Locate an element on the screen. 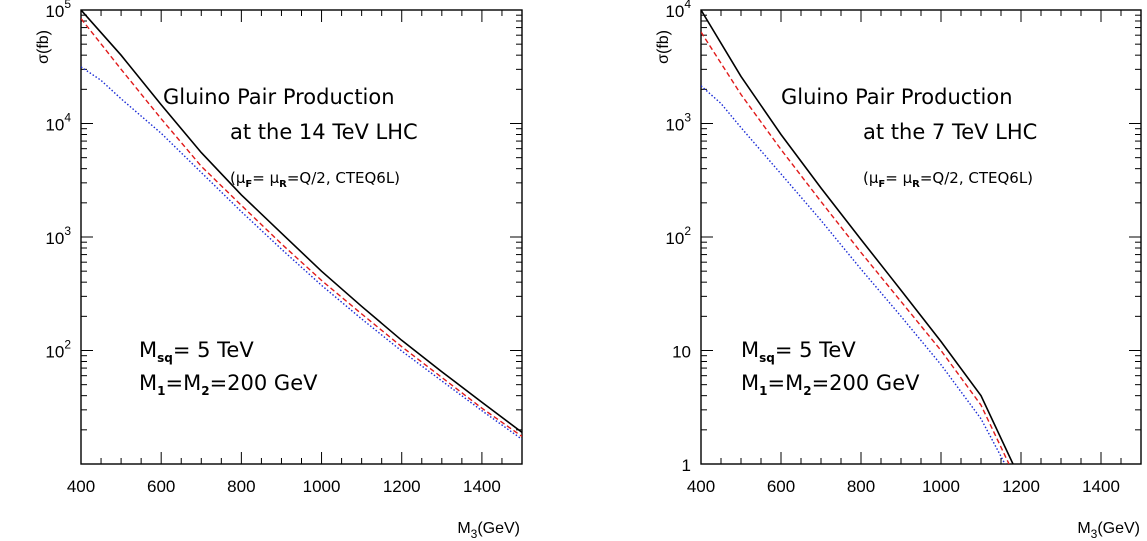  annotation-title-line2: at the 7 TeV LHC is located at coordinates (950, 132).